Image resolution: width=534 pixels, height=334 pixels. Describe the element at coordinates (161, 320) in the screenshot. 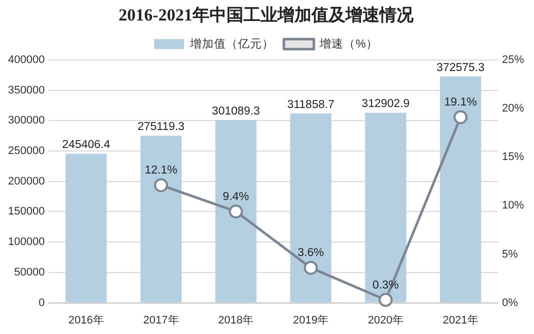

I see `x-tick-label: 2017年` at that location.